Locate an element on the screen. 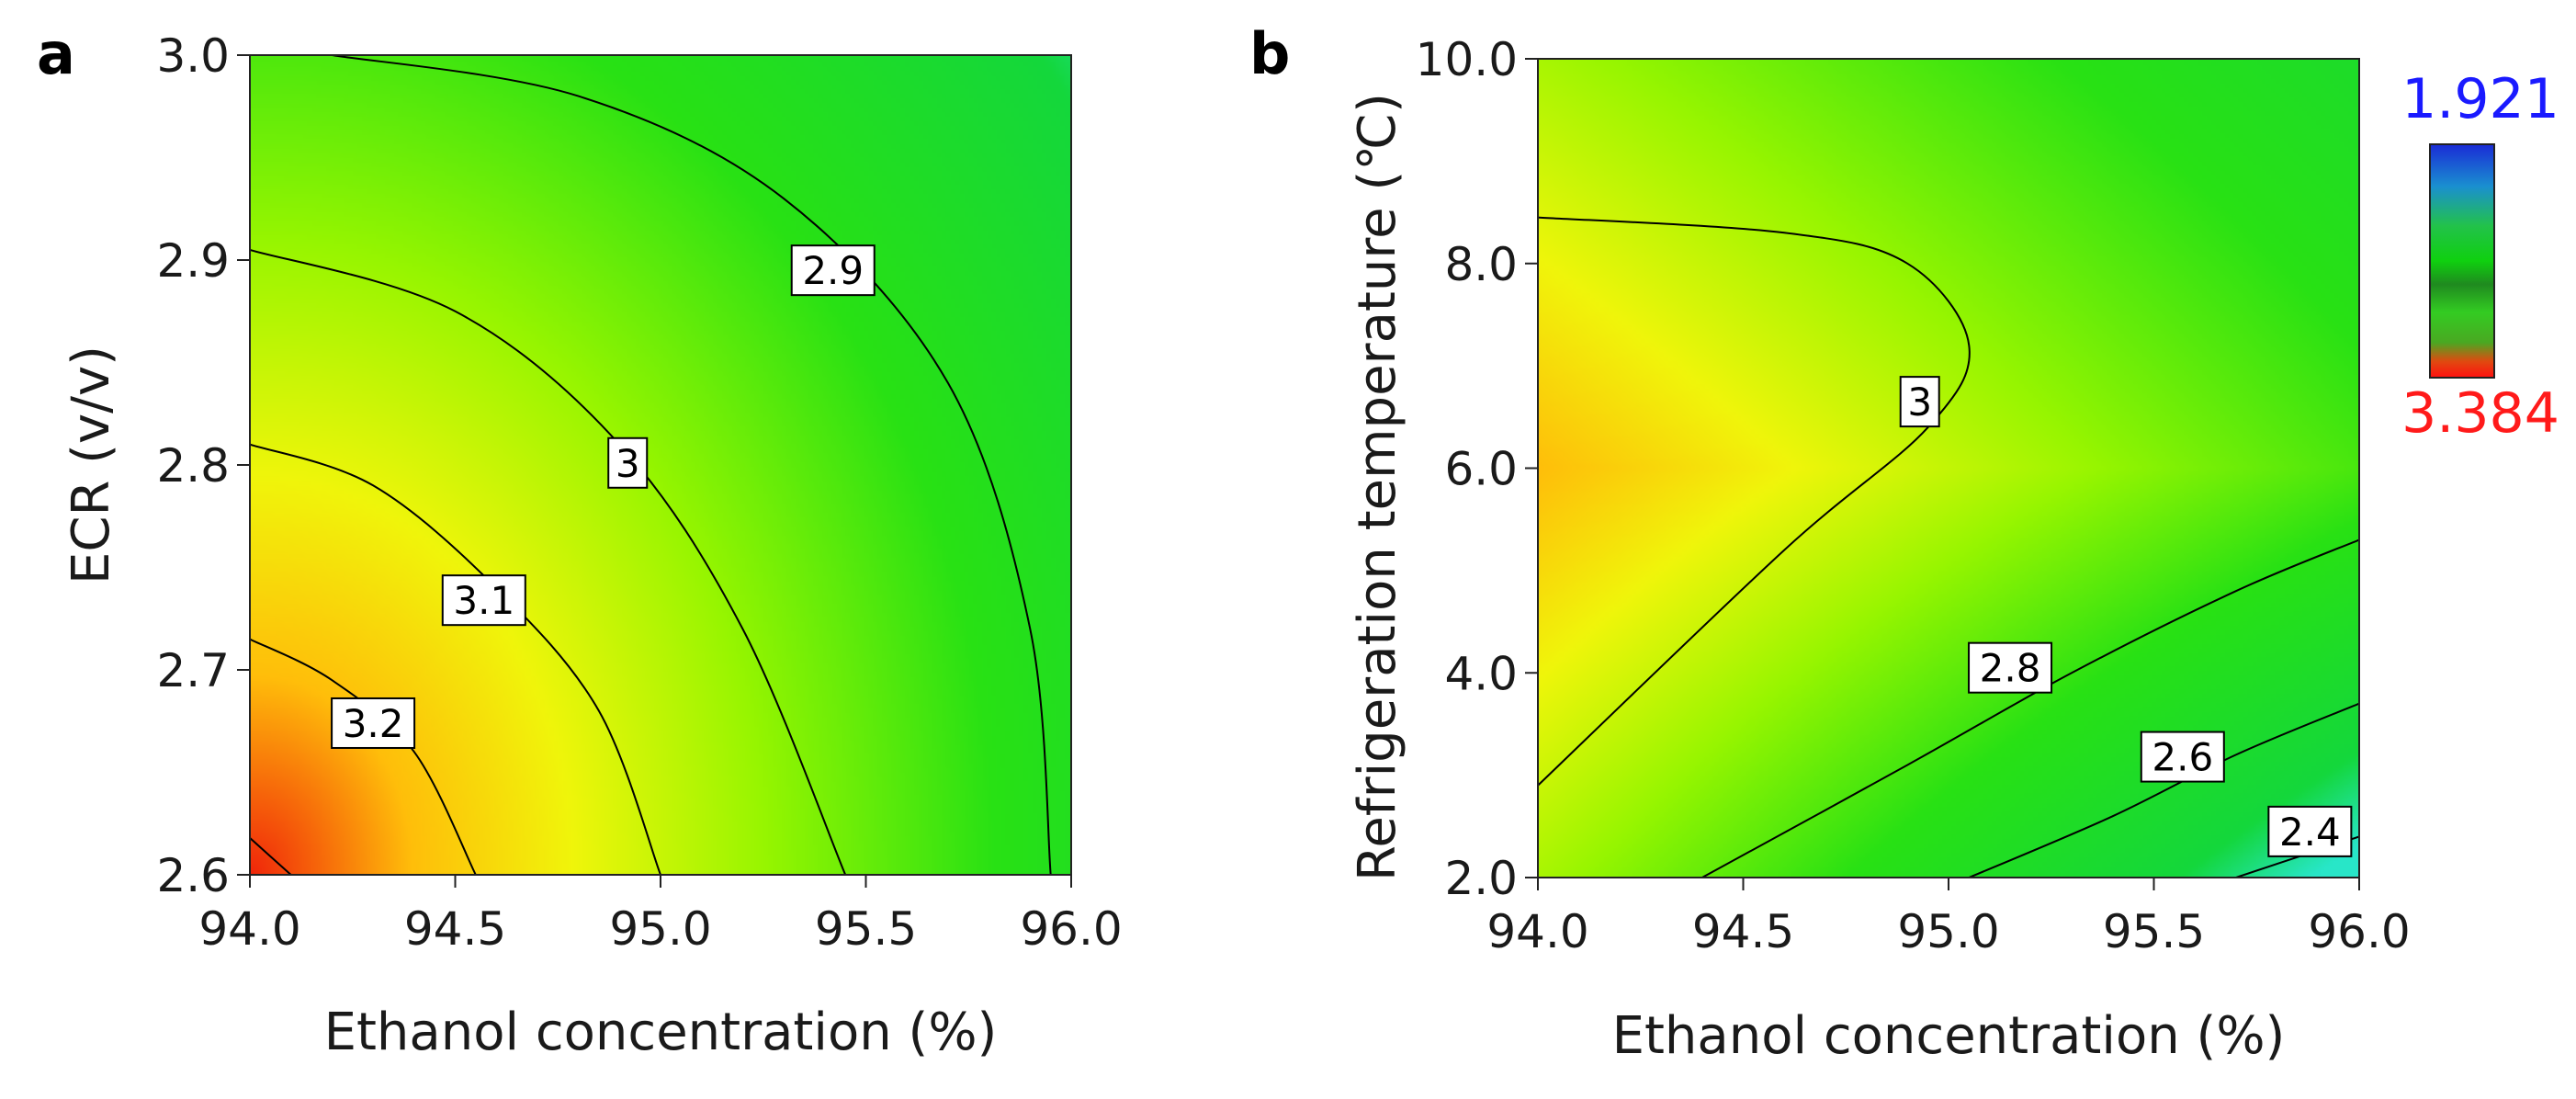 This screenshot has height=1099, width=2576. panel-a-contour-label-text-2: 3.1 is located at coordinates (483, 600).